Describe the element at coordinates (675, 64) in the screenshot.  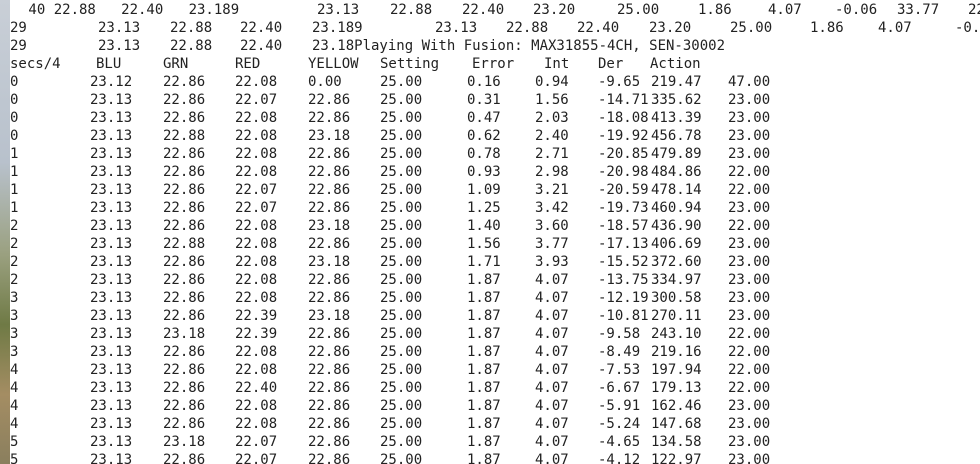
I see `column-header-row-cell: Action` at that location.